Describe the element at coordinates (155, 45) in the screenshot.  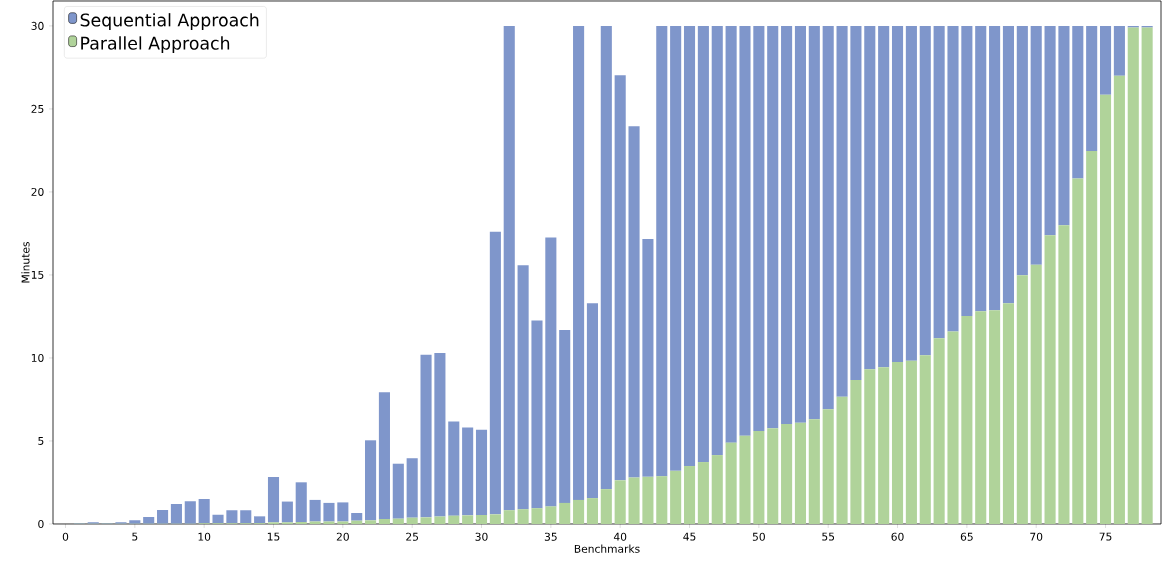
I see `legend-label: Parallel Approach` at that location.